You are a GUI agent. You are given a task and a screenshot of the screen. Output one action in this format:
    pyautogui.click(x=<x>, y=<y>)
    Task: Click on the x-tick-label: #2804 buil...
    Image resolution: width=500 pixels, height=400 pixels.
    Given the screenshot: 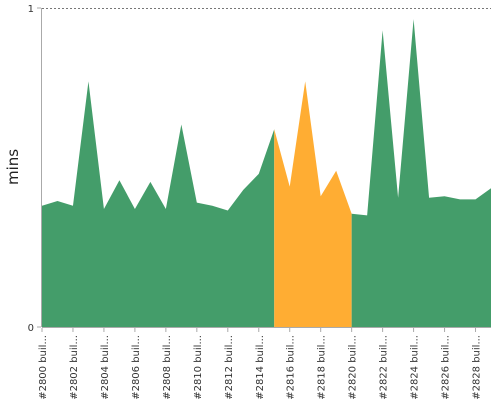 What is the action you would take?
    pyautogui.click(x=105, y=367)
    